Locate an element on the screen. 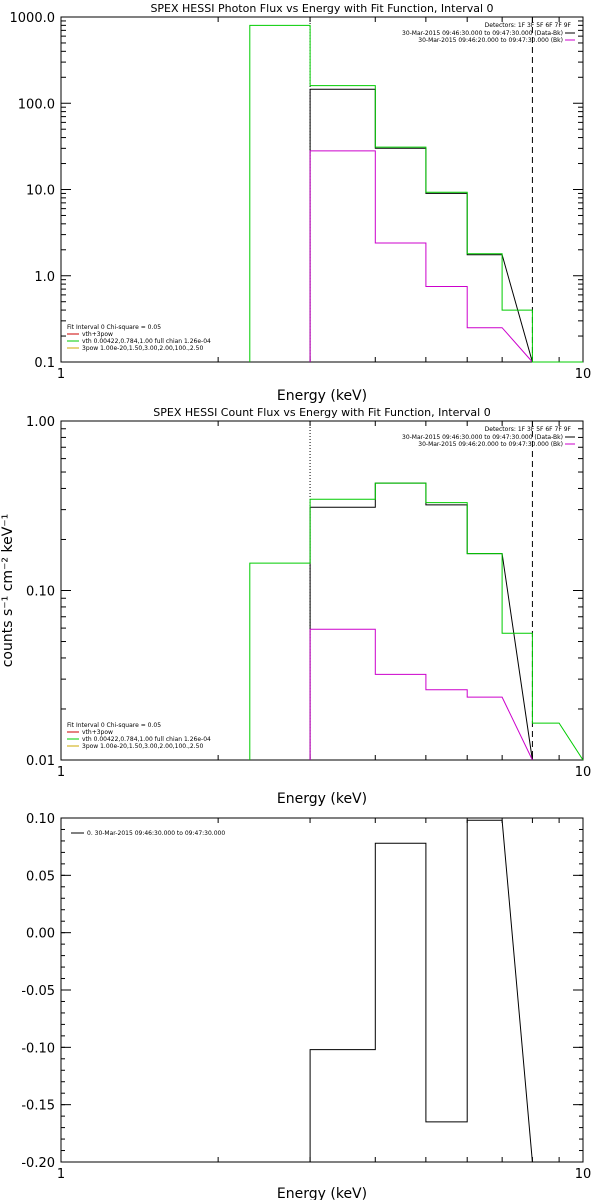 Image resolution: width=600 pixels, height=1200 pixels. y-tick-label: 100.0 is located at coordinates (36, 104).